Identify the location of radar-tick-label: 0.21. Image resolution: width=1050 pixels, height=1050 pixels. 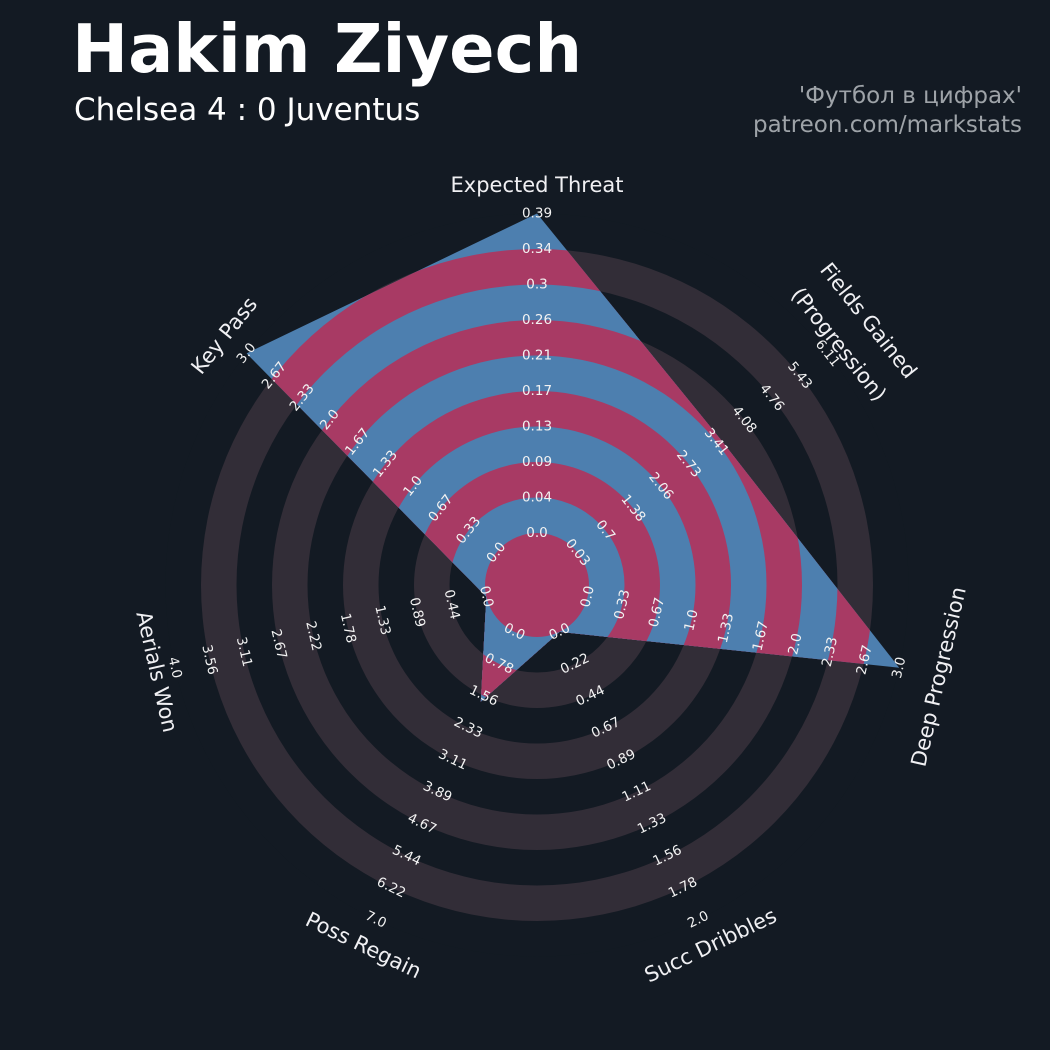
(537, 356).